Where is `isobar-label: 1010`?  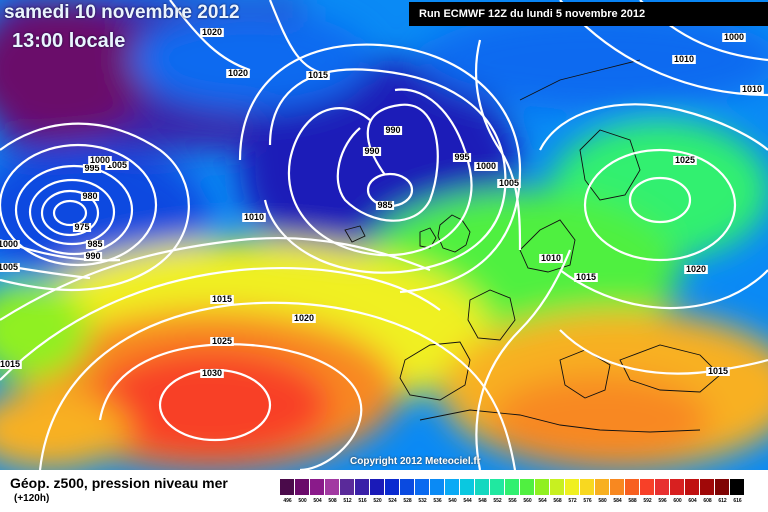
isobar-label: 1010 is located at coordinates (551, 258).